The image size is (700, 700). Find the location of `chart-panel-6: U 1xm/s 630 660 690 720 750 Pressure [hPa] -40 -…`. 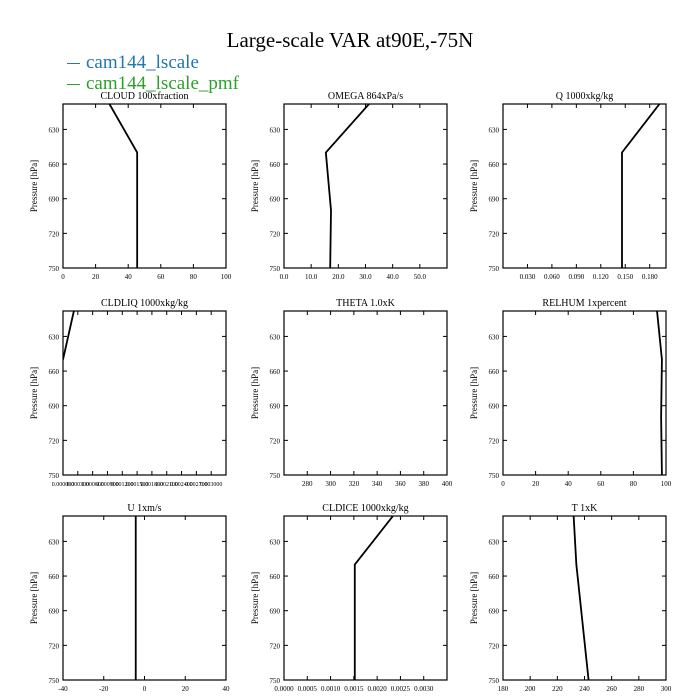

chart-panel-6: U 1xm/s 630 660 690 720 750 Pressure [hPa] -40 -… is located at coordinates (129, 598).